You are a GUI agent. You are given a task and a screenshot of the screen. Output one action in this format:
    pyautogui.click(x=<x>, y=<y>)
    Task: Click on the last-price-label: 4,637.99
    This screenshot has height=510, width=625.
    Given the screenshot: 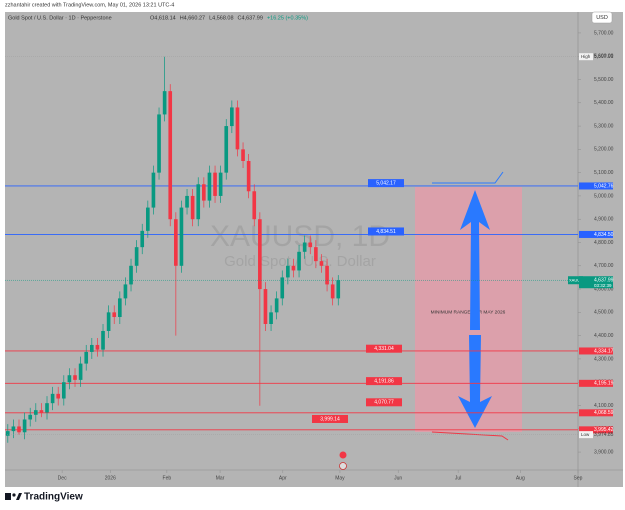 What is the action you would take?
    pyautogui.click(x=604, y=281)
    